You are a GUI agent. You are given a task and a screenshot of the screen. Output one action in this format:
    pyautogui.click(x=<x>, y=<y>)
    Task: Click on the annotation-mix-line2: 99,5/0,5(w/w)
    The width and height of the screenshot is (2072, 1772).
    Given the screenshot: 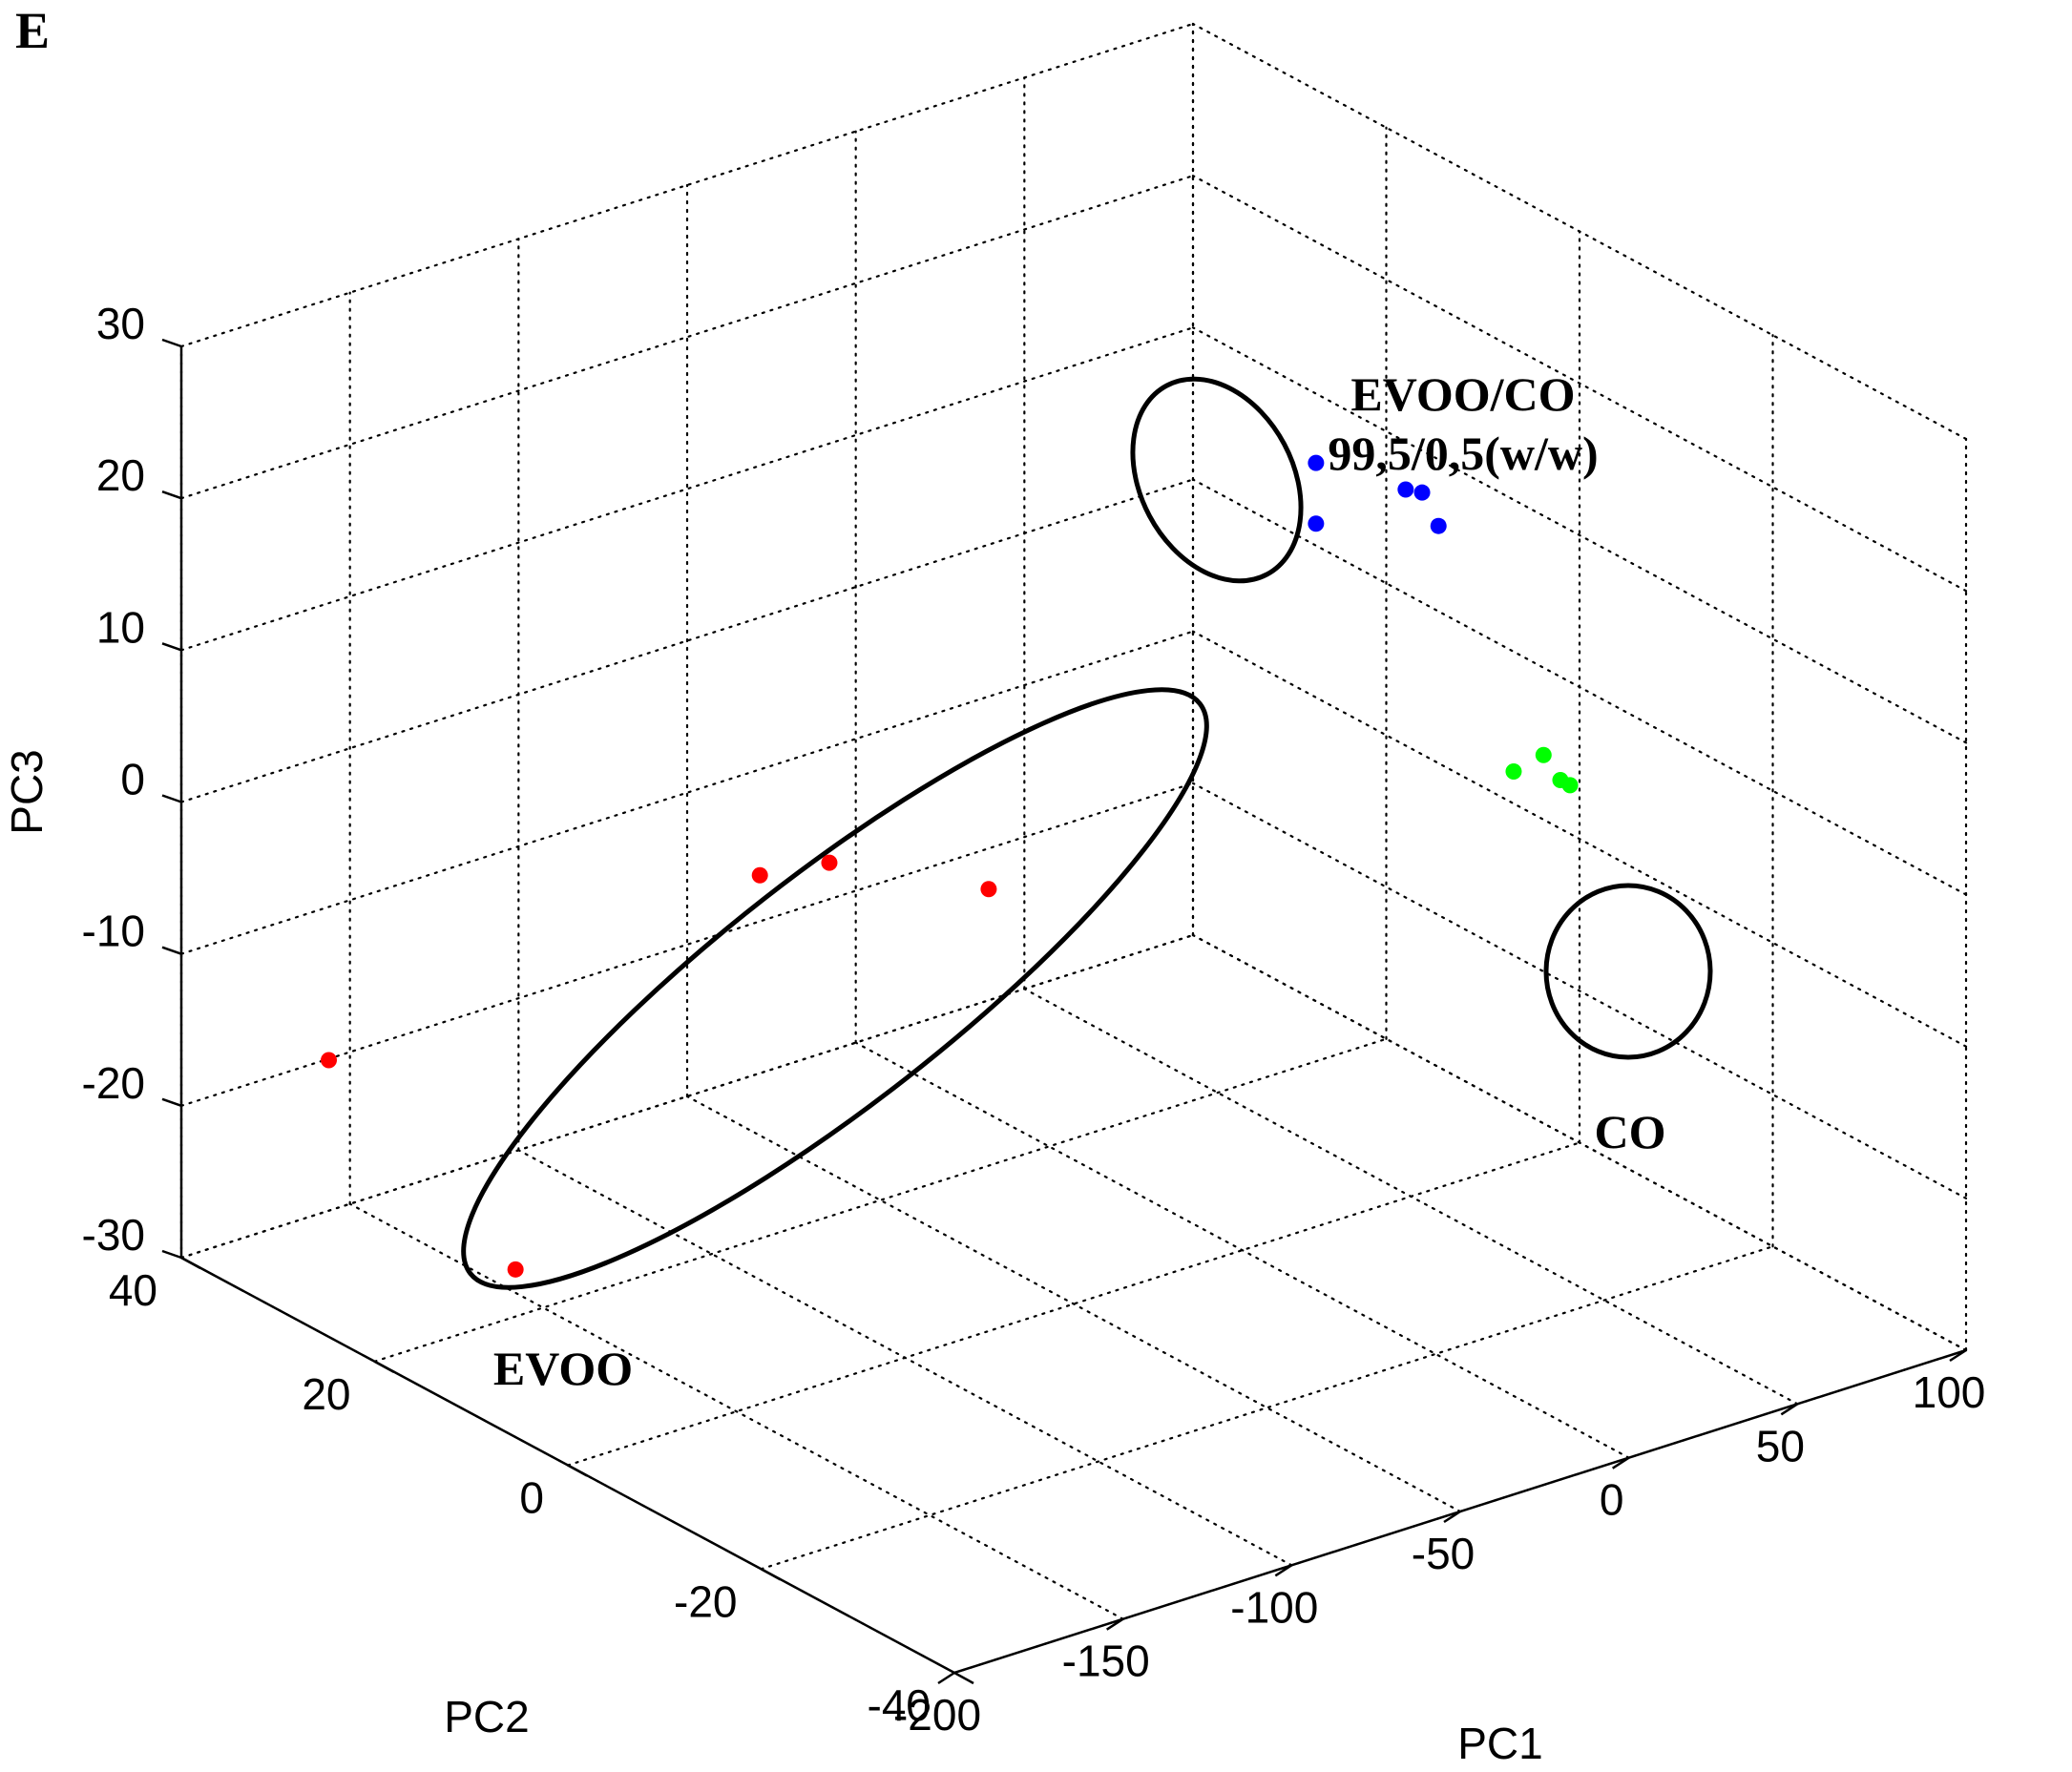 What is the action you would take?
    pyautogui.click(x=1463, y=454)
    